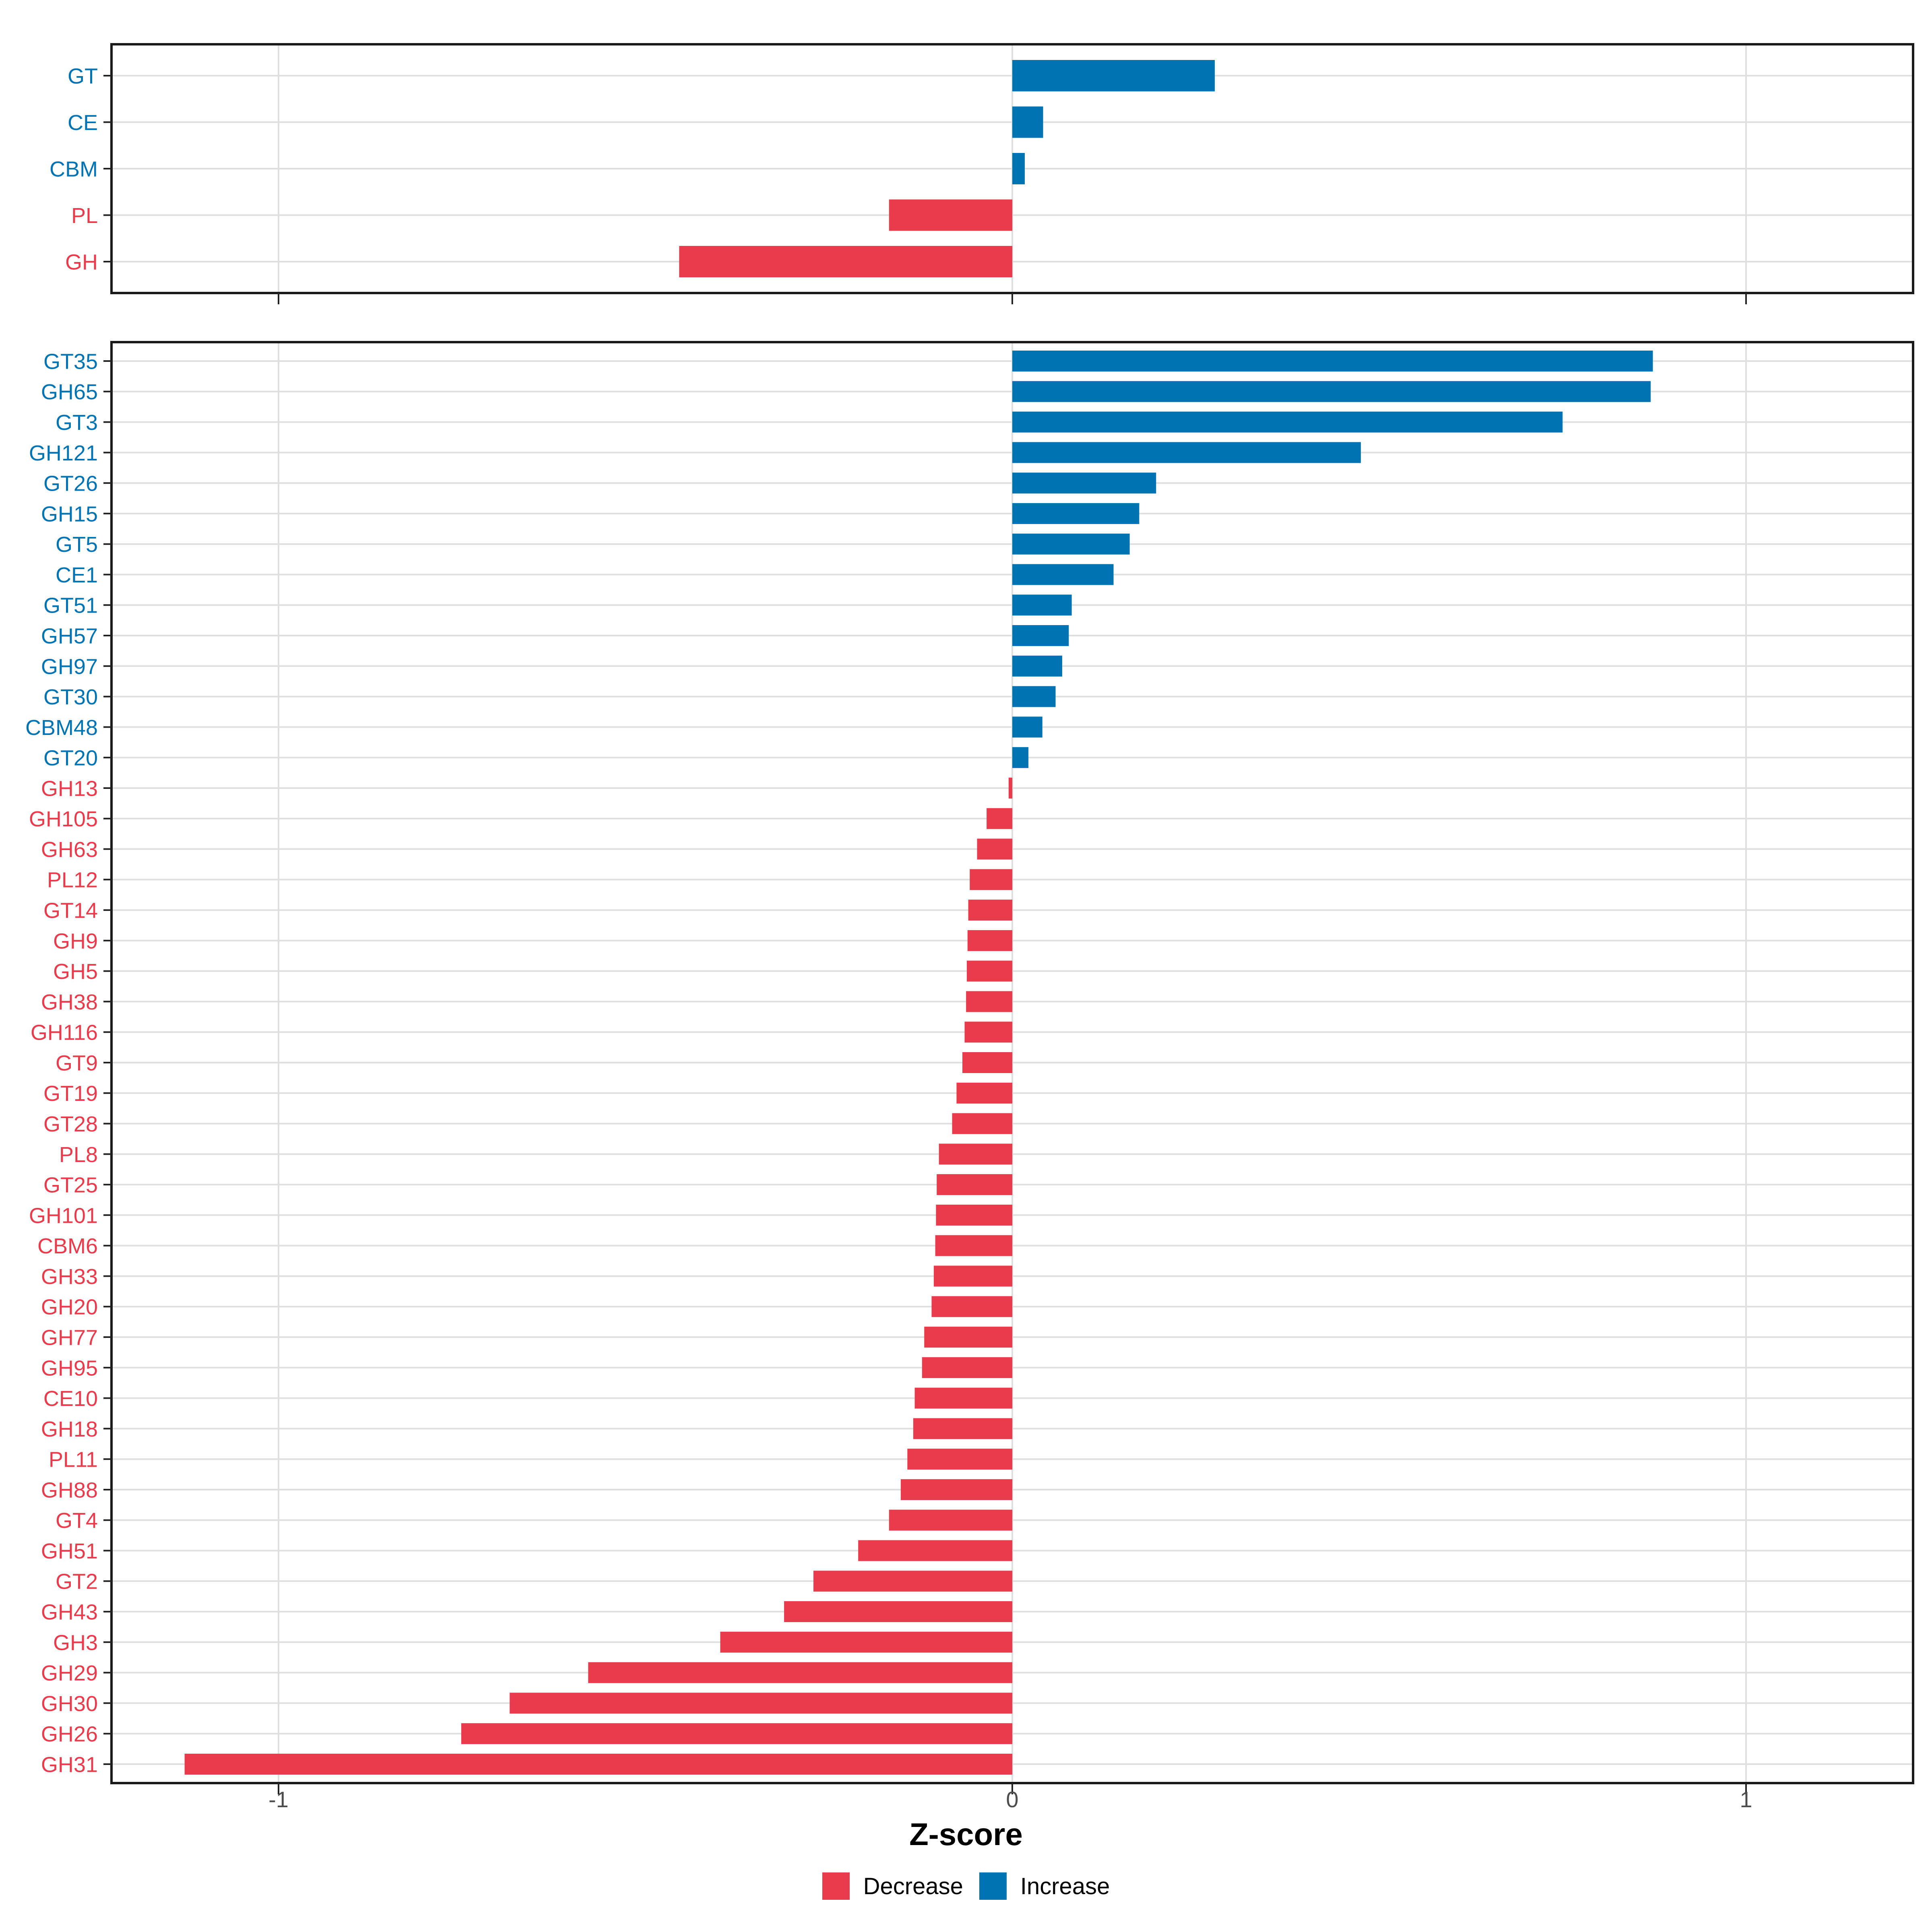 The image size is (1932, 1932). What do you see at coordinates (991, 879) in the screenshot?
I see `bar-pl12` at bounding box center [991, 879].